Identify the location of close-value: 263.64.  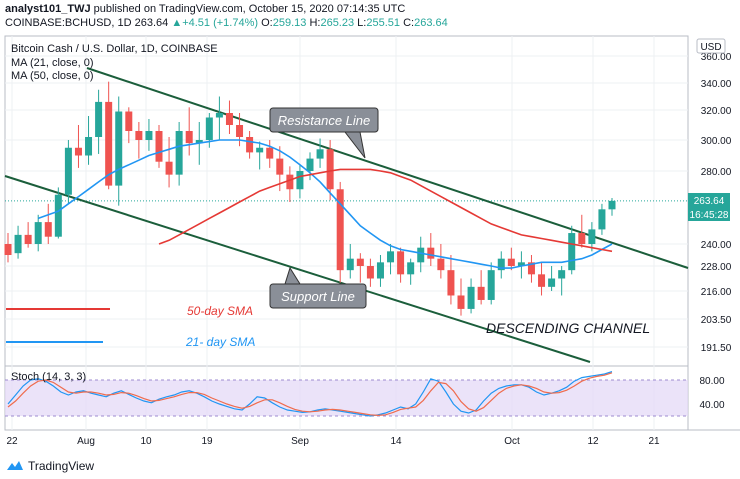
(431, 23).